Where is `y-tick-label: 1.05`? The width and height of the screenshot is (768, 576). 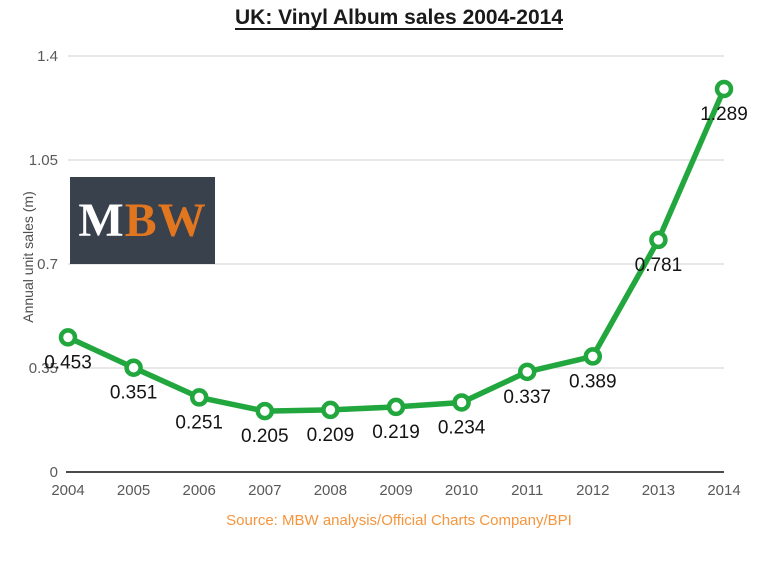
y-tick-label: 1.05 is located at coordinates (43, 160).